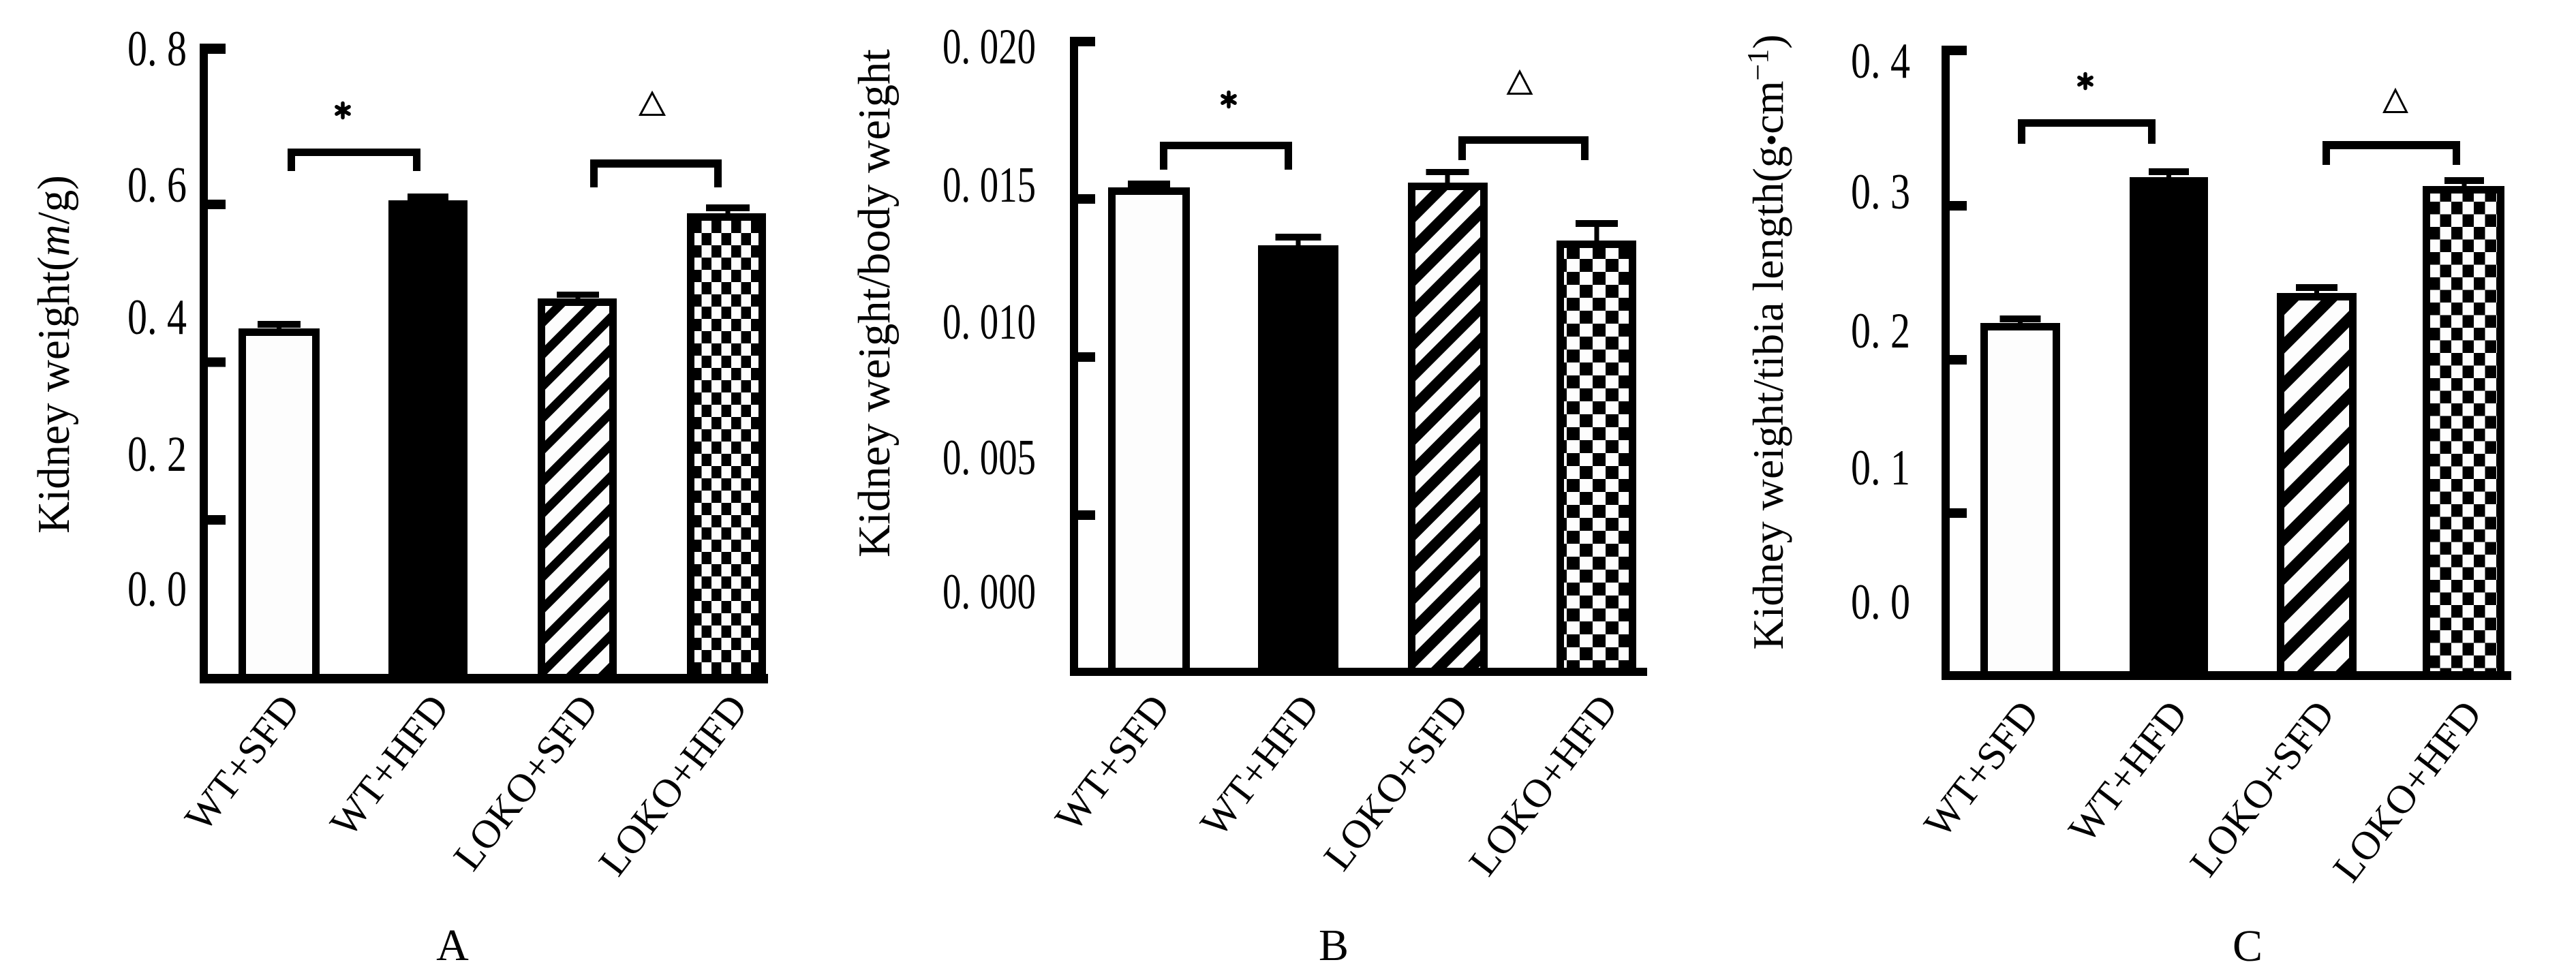 The image size is (2576, 973). Describe the element at coordinates (157, 185) in the screenshot. I see `svg-text: 0. 6` at that location.